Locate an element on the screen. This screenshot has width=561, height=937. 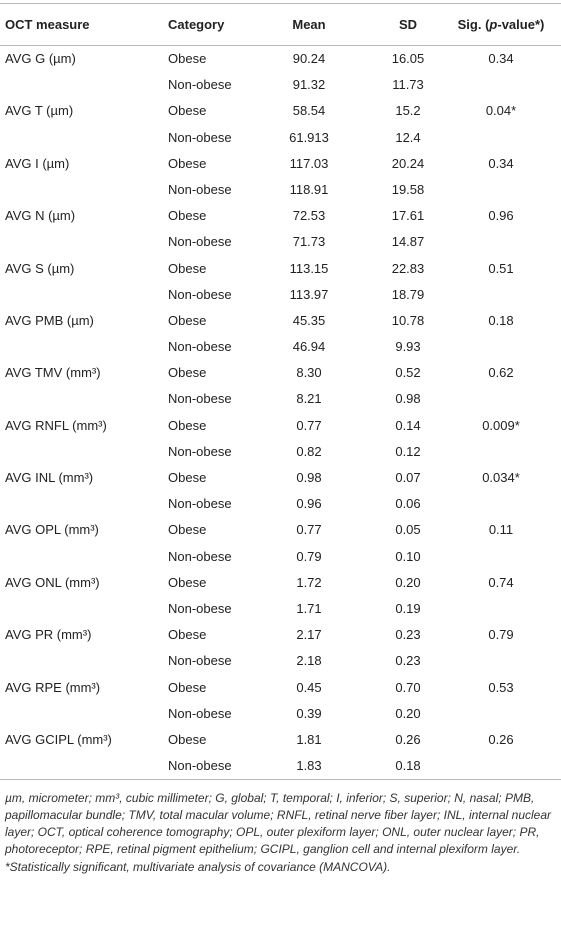
measure-cell: AVG T (µm) is located at coordinates (39, 111).